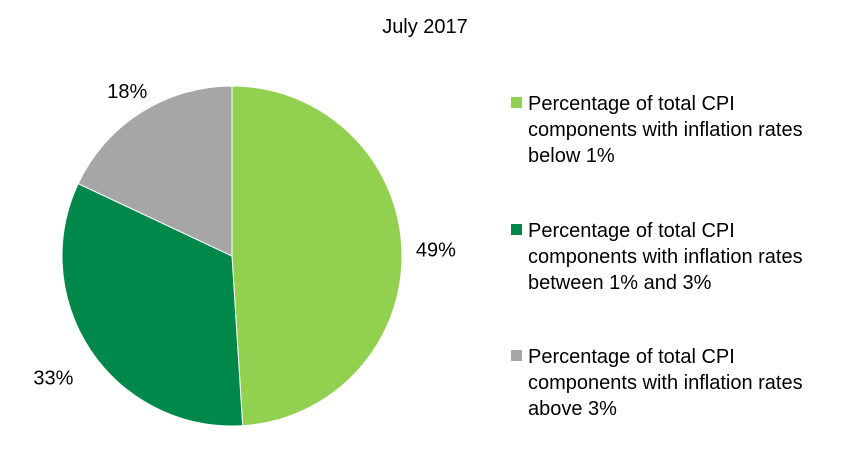 The image size is (858, 470). What do you see at coordinates (425, 27) in the screenshot?
I see `chart-title: July 2017` at bounding box center [425, 27].